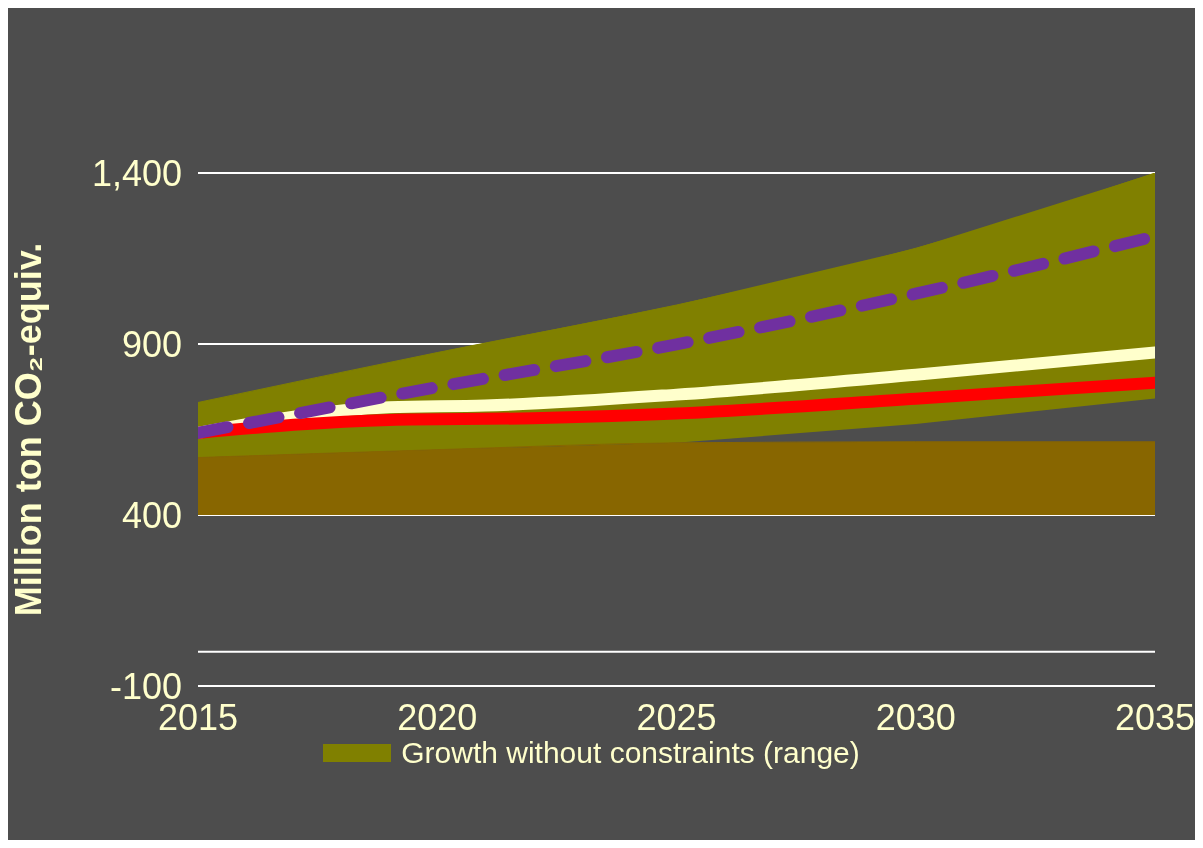  What do you see at coordinates (151, 515) in the screenshot?
I see `y-tick-label: 400` at bounding box center [151, 515].